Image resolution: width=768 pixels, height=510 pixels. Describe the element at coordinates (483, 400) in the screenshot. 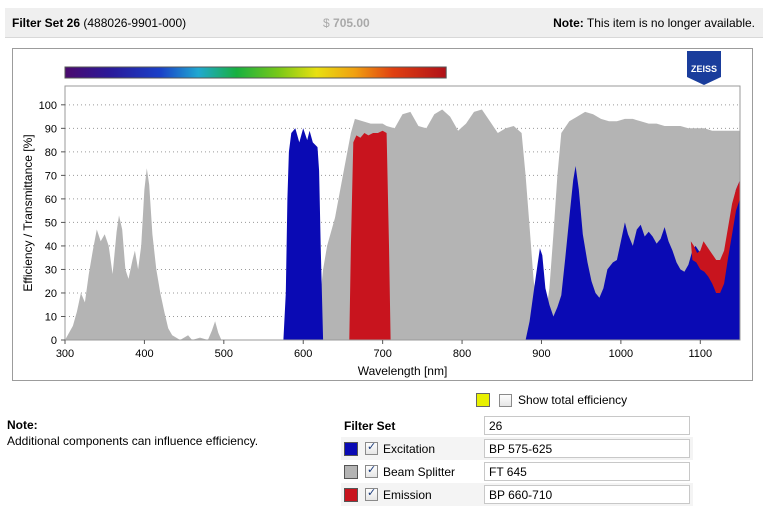

I see `total-efficiency-swatch` at that location.